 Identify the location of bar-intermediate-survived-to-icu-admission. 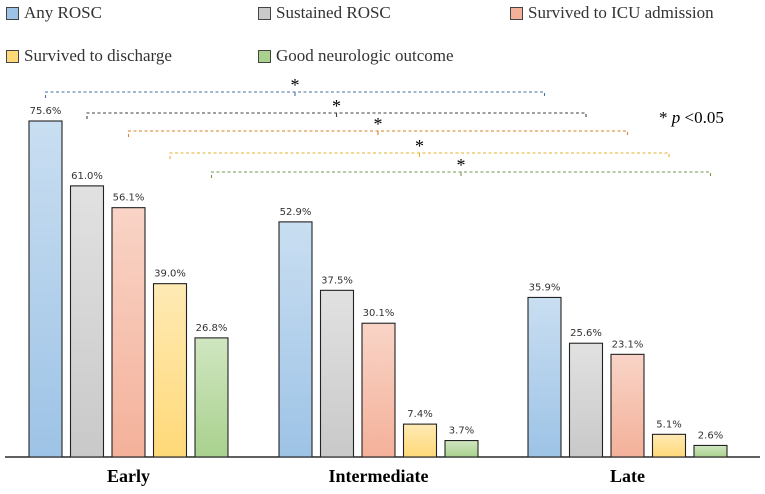
(378, 390).